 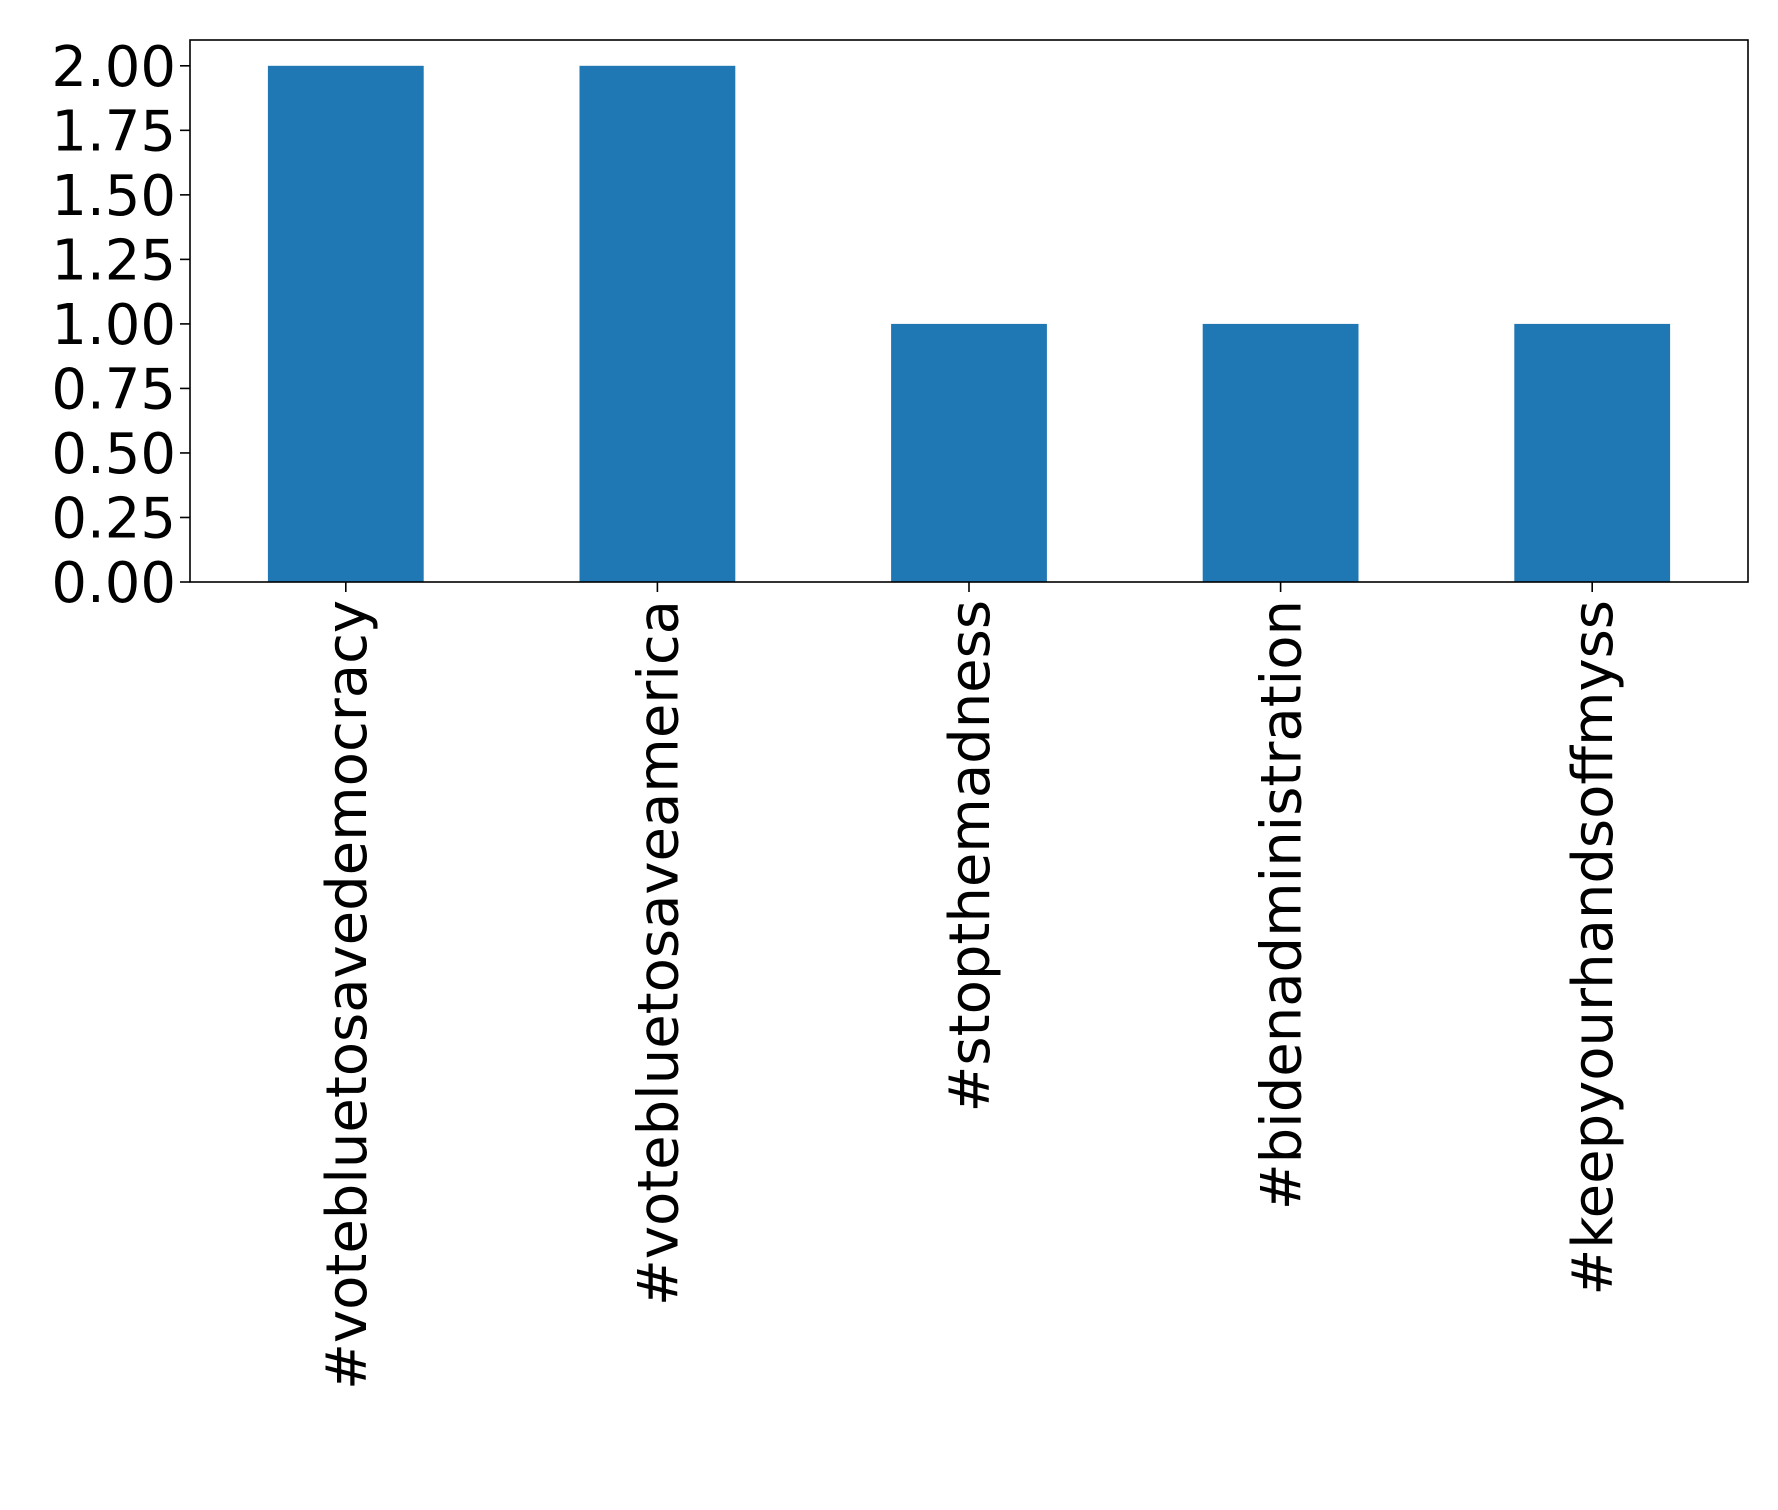 I want to click on y-tick-label: 0.50, so click(x=113, y=454).